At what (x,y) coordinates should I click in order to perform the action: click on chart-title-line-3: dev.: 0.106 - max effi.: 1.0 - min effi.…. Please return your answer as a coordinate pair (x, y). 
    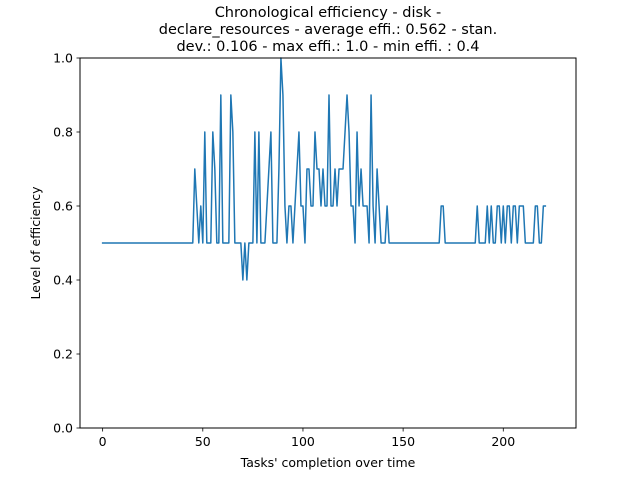
    Looking at the image, I should click on (327, 47).